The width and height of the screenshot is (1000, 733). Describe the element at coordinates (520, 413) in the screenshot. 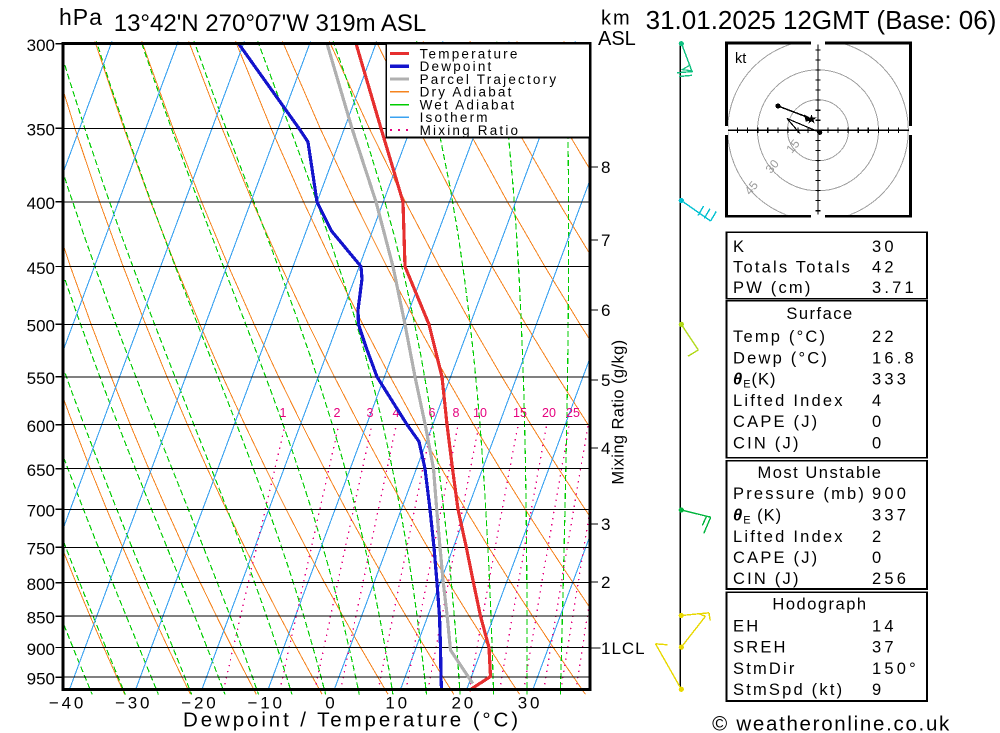

I see `svg-text: 15` at that location.